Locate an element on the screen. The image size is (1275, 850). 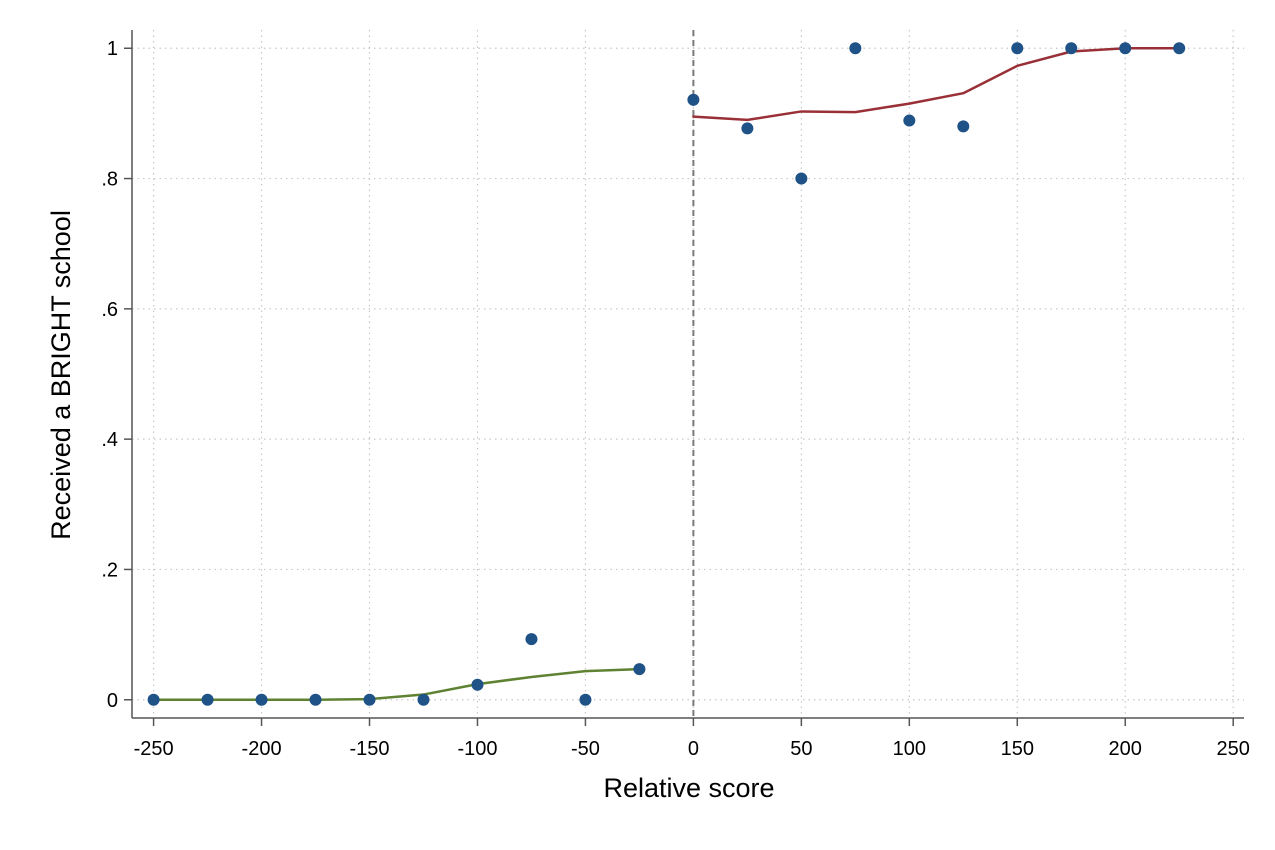
y-tick-label: .4 is located at coordinates (109, 440).